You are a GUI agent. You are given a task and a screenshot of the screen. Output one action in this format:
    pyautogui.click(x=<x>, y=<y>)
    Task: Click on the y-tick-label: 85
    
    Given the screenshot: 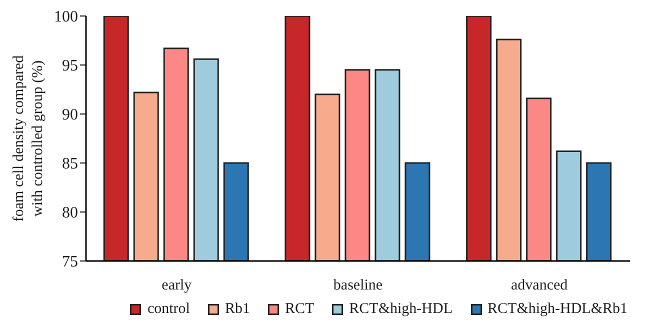 What is the action you would take?
    pyautogui.click(x=70, y=164)
    